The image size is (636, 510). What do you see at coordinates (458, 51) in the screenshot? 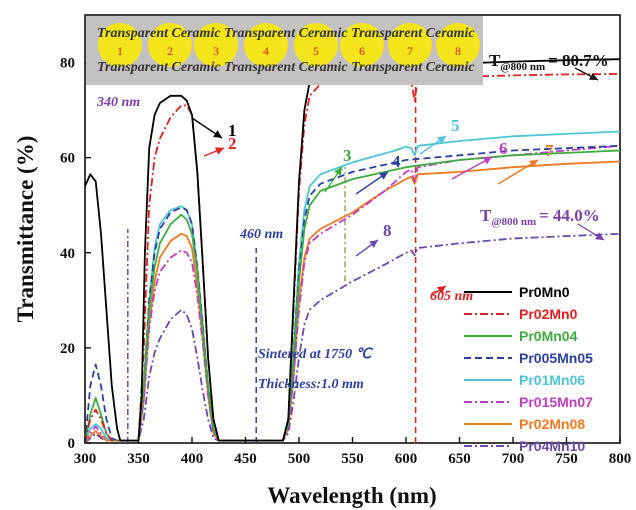
I see `ceramic-disk-label: 8` at bounding box center [458, 51].